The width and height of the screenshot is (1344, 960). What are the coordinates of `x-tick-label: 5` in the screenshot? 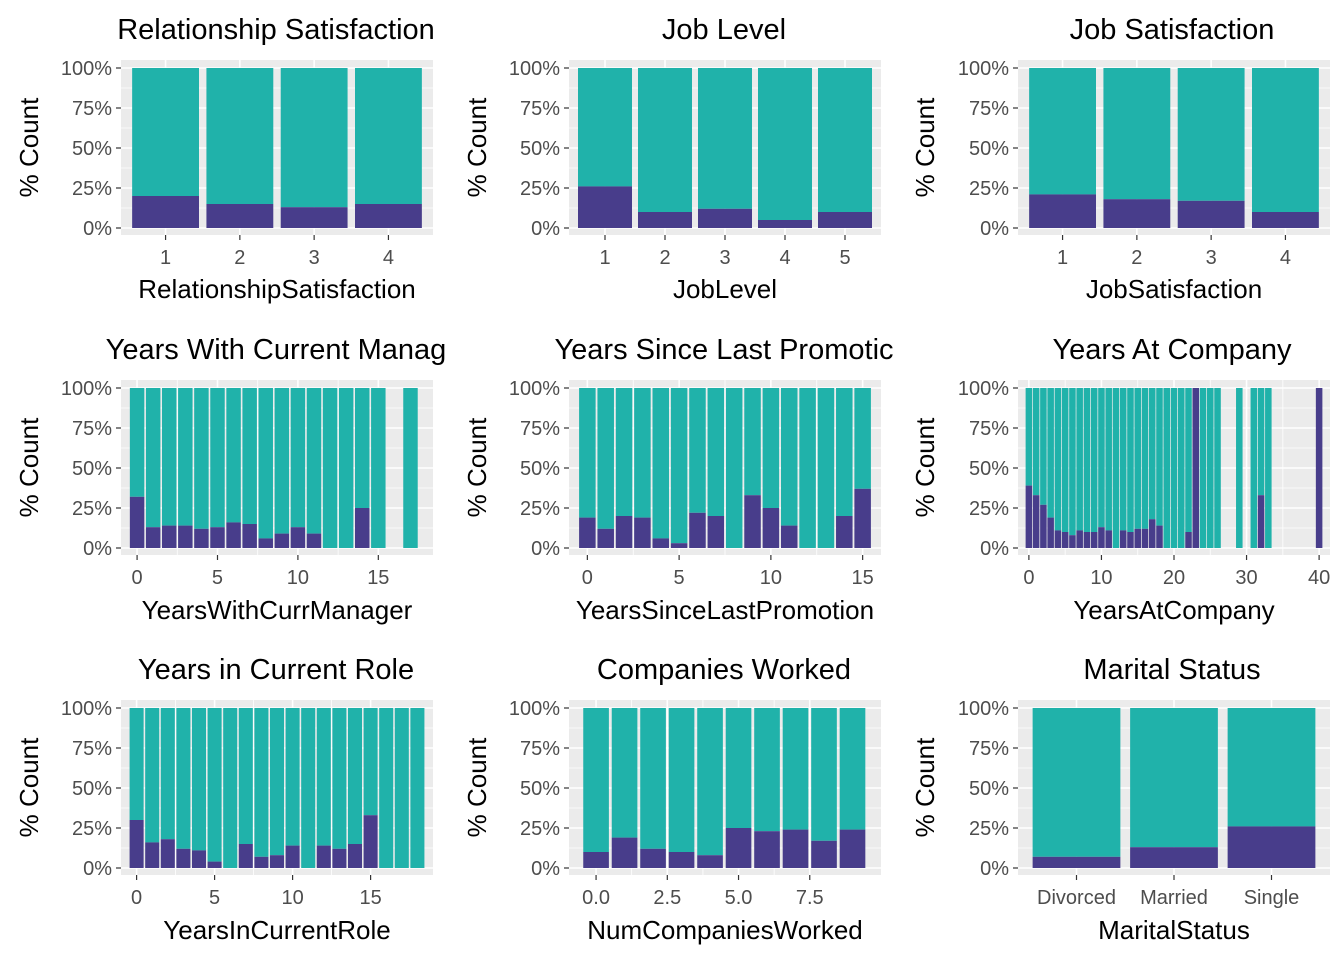 It's located at (844, 258).